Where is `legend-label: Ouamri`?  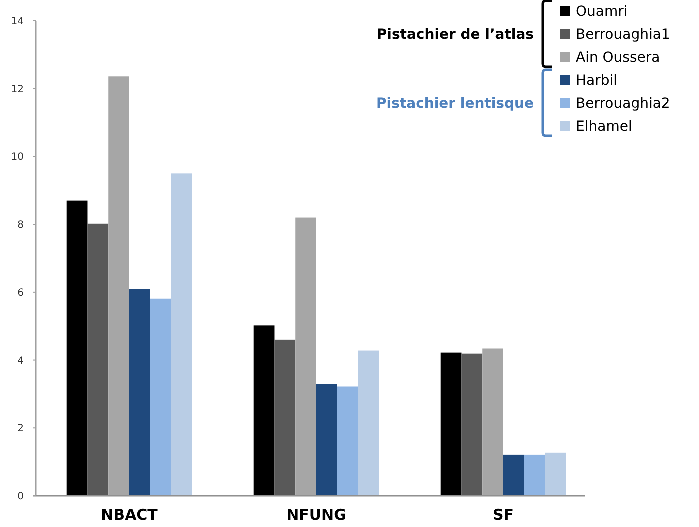
legend-label: Ouamri is located at coordinates (602, 12).